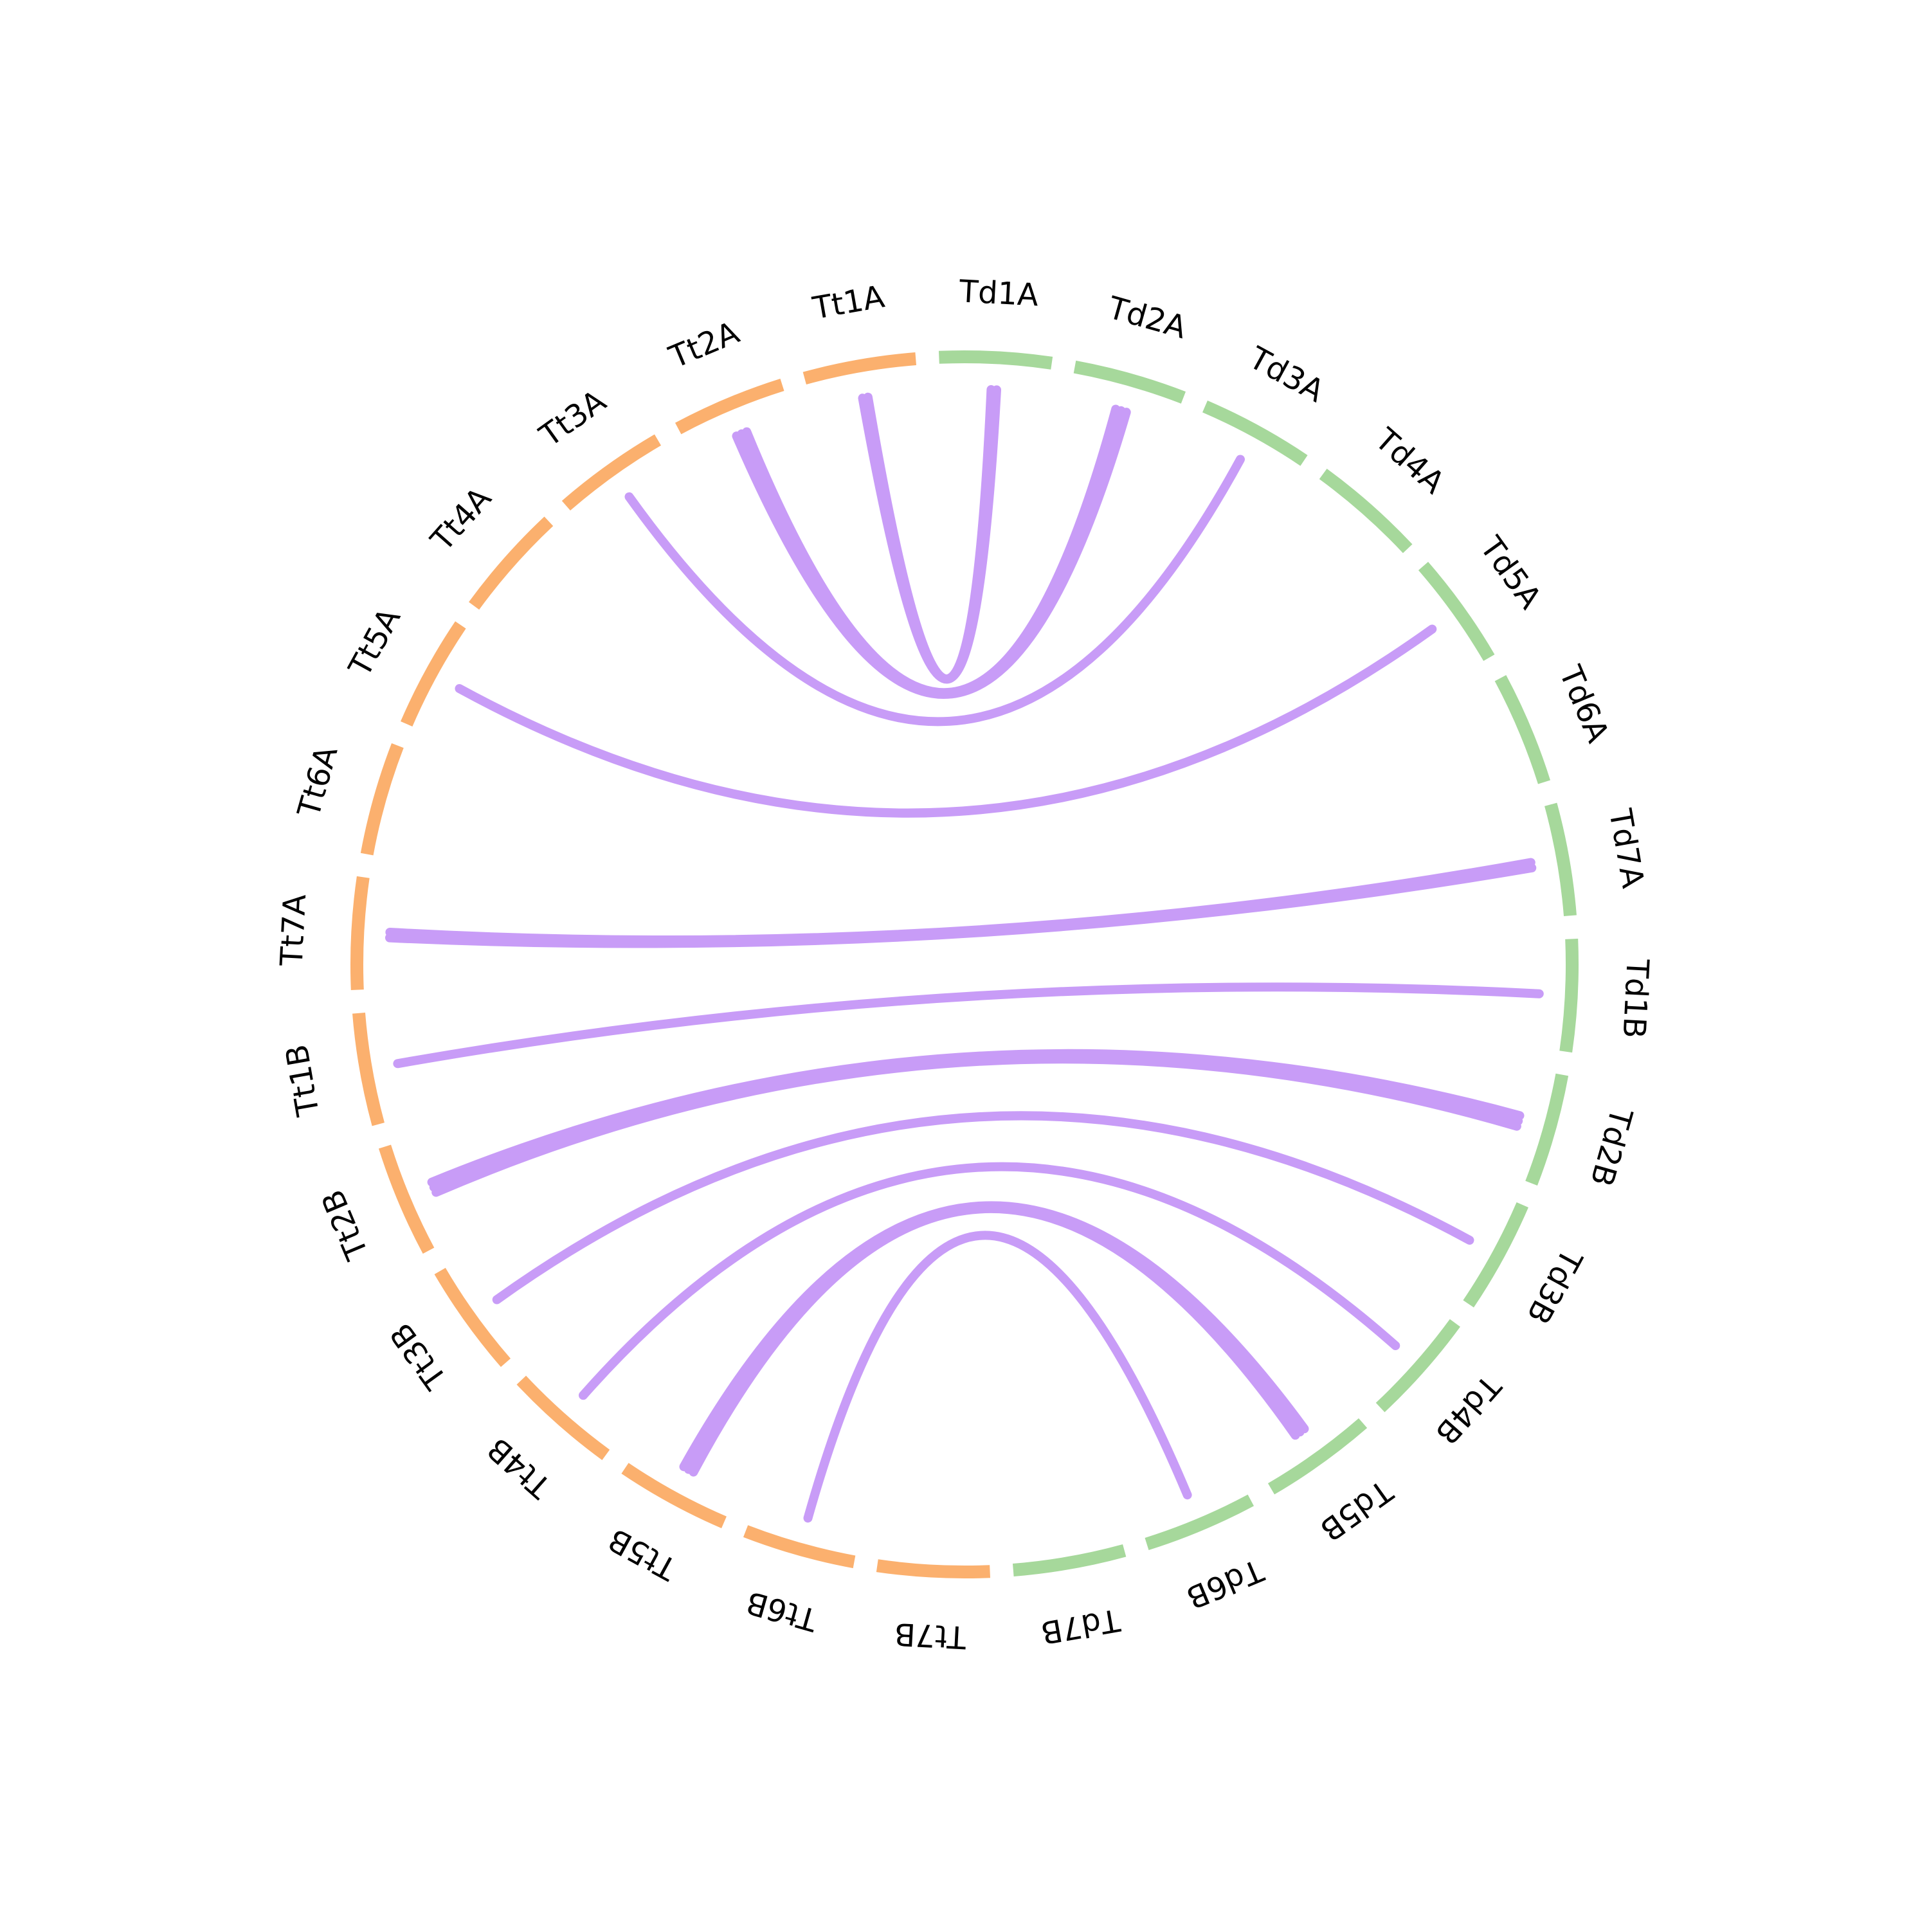 This screenshot has height=1932, width=1929. Describe the element at coordinates (472, 1317) in the screenshot. I see `chromosome-segment-tt3b` at that location.